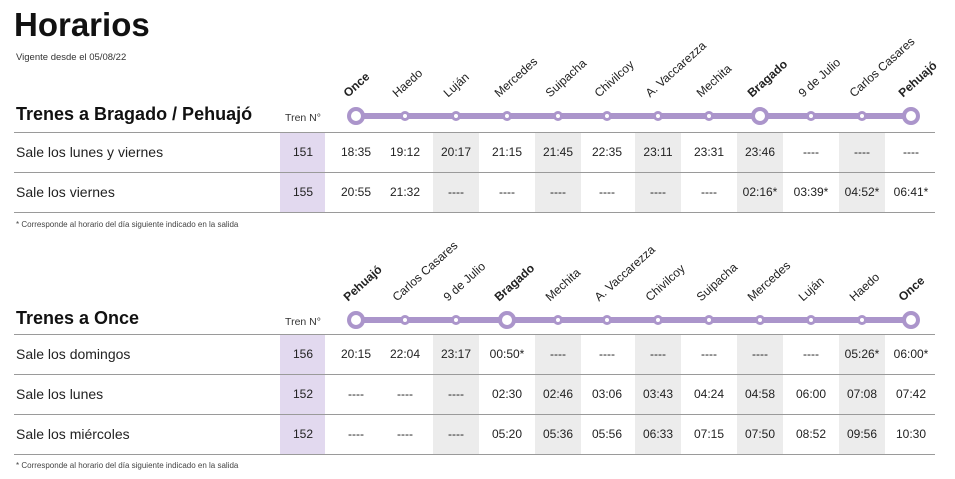 The image size is (955, 479). What do you see at coordinates (507, 394) in the screenshot?
I see `time-cell: 02:30` at bounding box center [507, 394].